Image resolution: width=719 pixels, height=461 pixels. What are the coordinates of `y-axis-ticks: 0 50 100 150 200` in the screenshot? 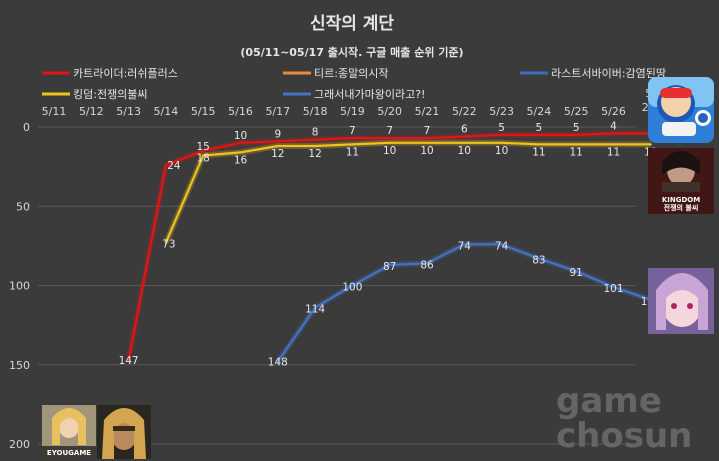 It's located at (19, 286).